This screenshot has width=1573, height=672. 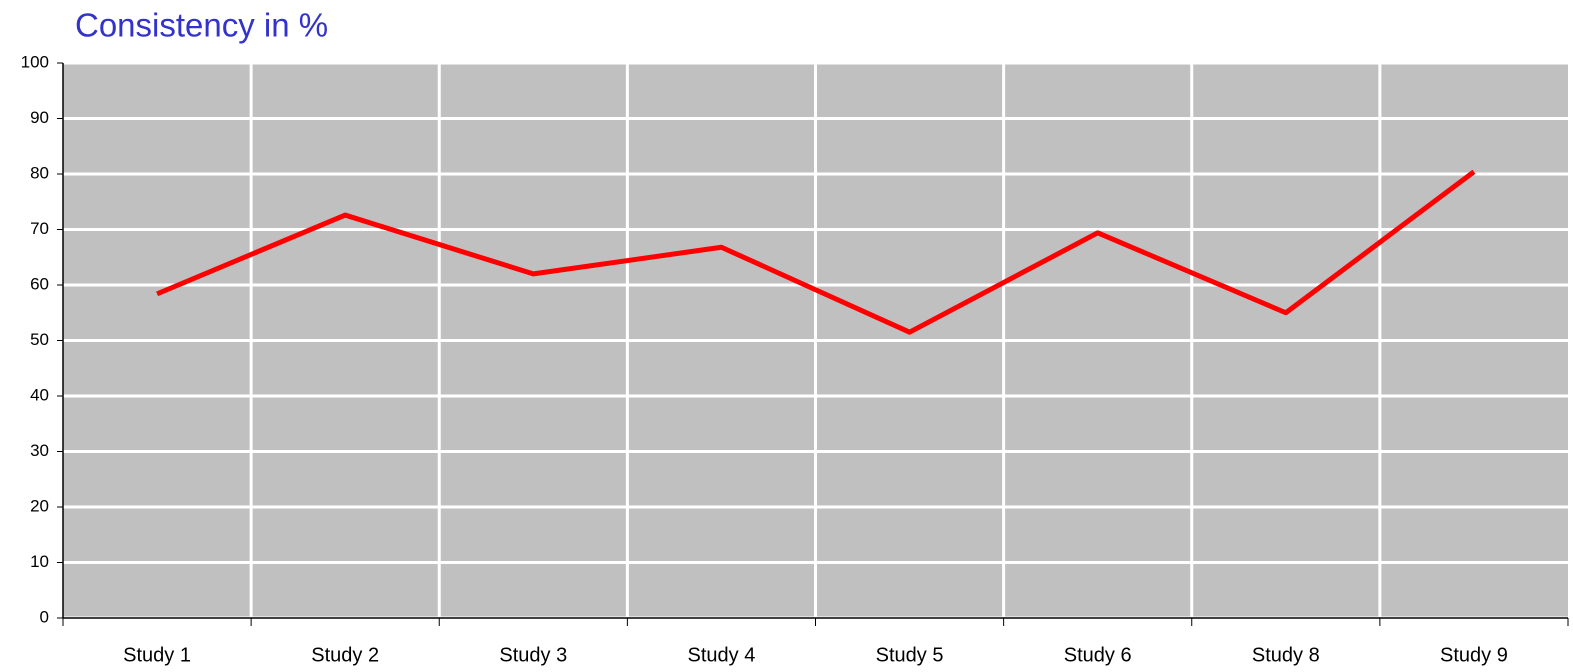 What do you see at coordinates (1286, 655) in the screenshot?
I see `x-tick-label: Study 8` at bounding box center [1286, 655].